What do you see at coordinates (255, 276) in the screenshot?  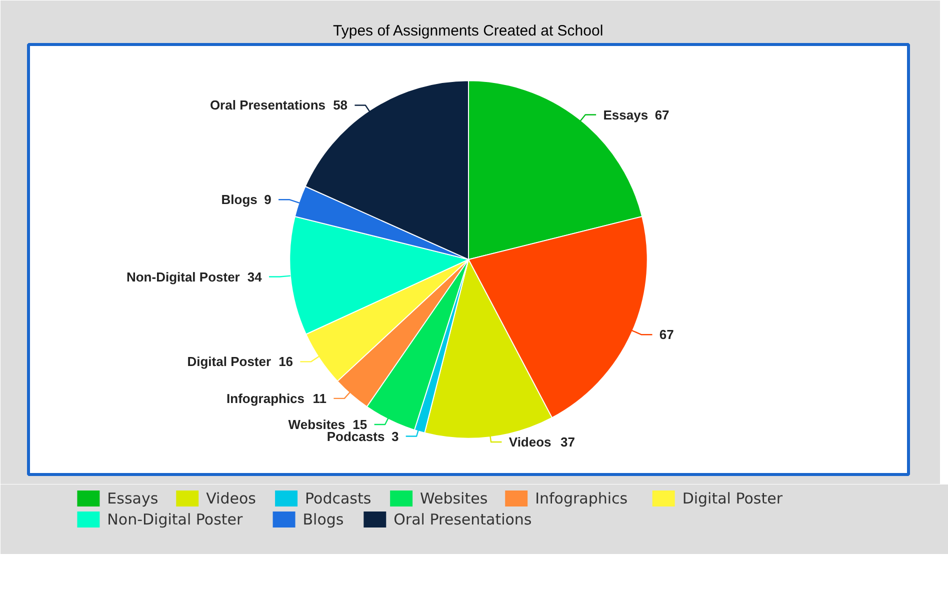 I see `data-label: 34` at bounding box center [255, 276].